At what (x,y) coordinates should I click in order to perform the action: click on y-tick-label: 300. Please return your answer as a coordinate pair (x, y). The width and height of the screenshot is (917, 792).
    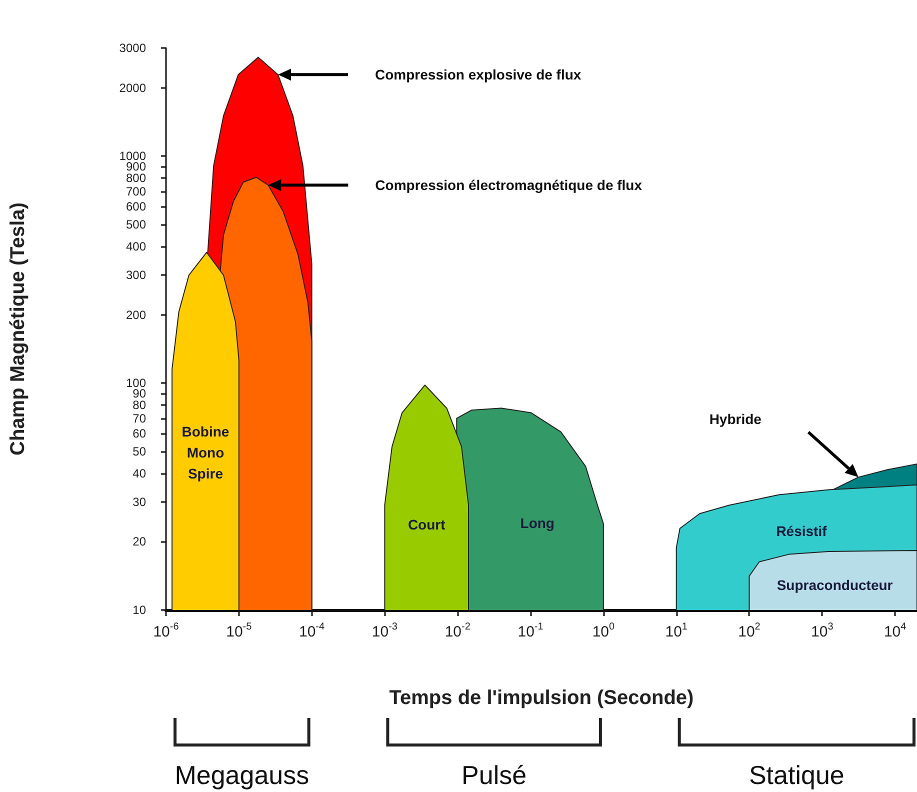
    Looking at the image, I should click on (136, 275).